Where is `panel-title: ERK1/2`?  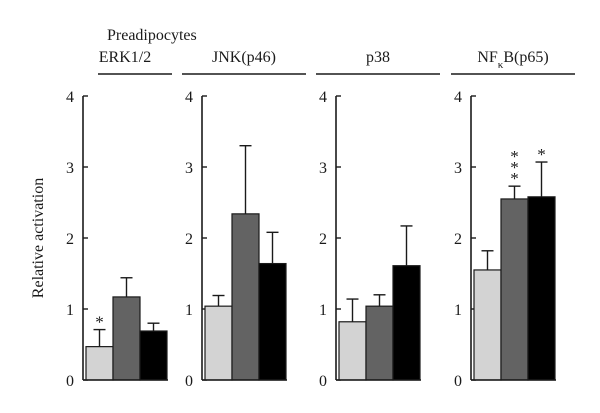
panel-title: ERK1/2 is located at coordinates (125, 57).